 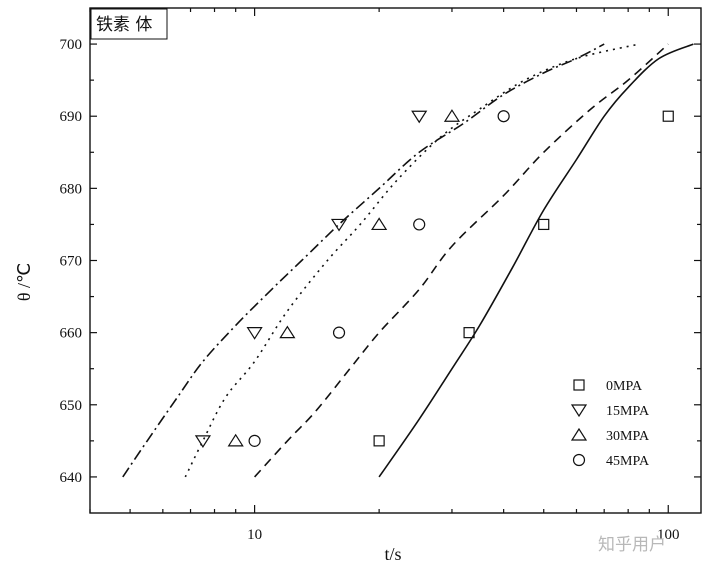 What do you see at coordinates (71, 262) in the screenshot?
I see `y-tick-label: 670` at bounding box center [71, 262].